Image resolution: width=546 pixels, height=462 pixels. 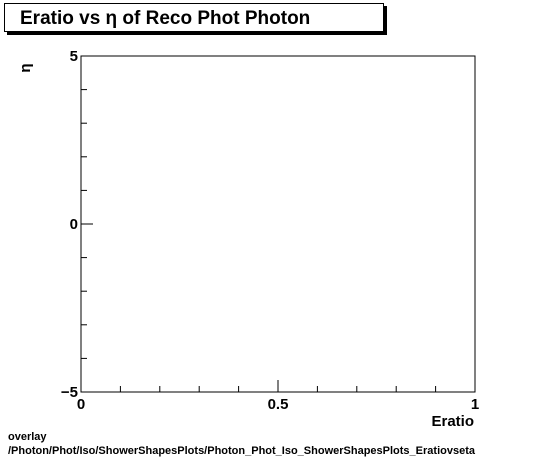 I want to click on chart-title: Eratio vs η of Reco Phot Photon, so click(x=165, y=18).